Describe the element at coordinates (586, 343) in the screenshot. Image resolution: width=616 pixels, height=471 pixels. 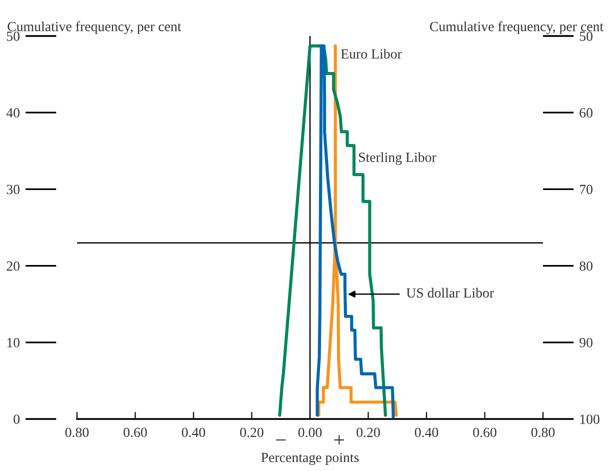
I see `y2-tick-label: 90` at that location.